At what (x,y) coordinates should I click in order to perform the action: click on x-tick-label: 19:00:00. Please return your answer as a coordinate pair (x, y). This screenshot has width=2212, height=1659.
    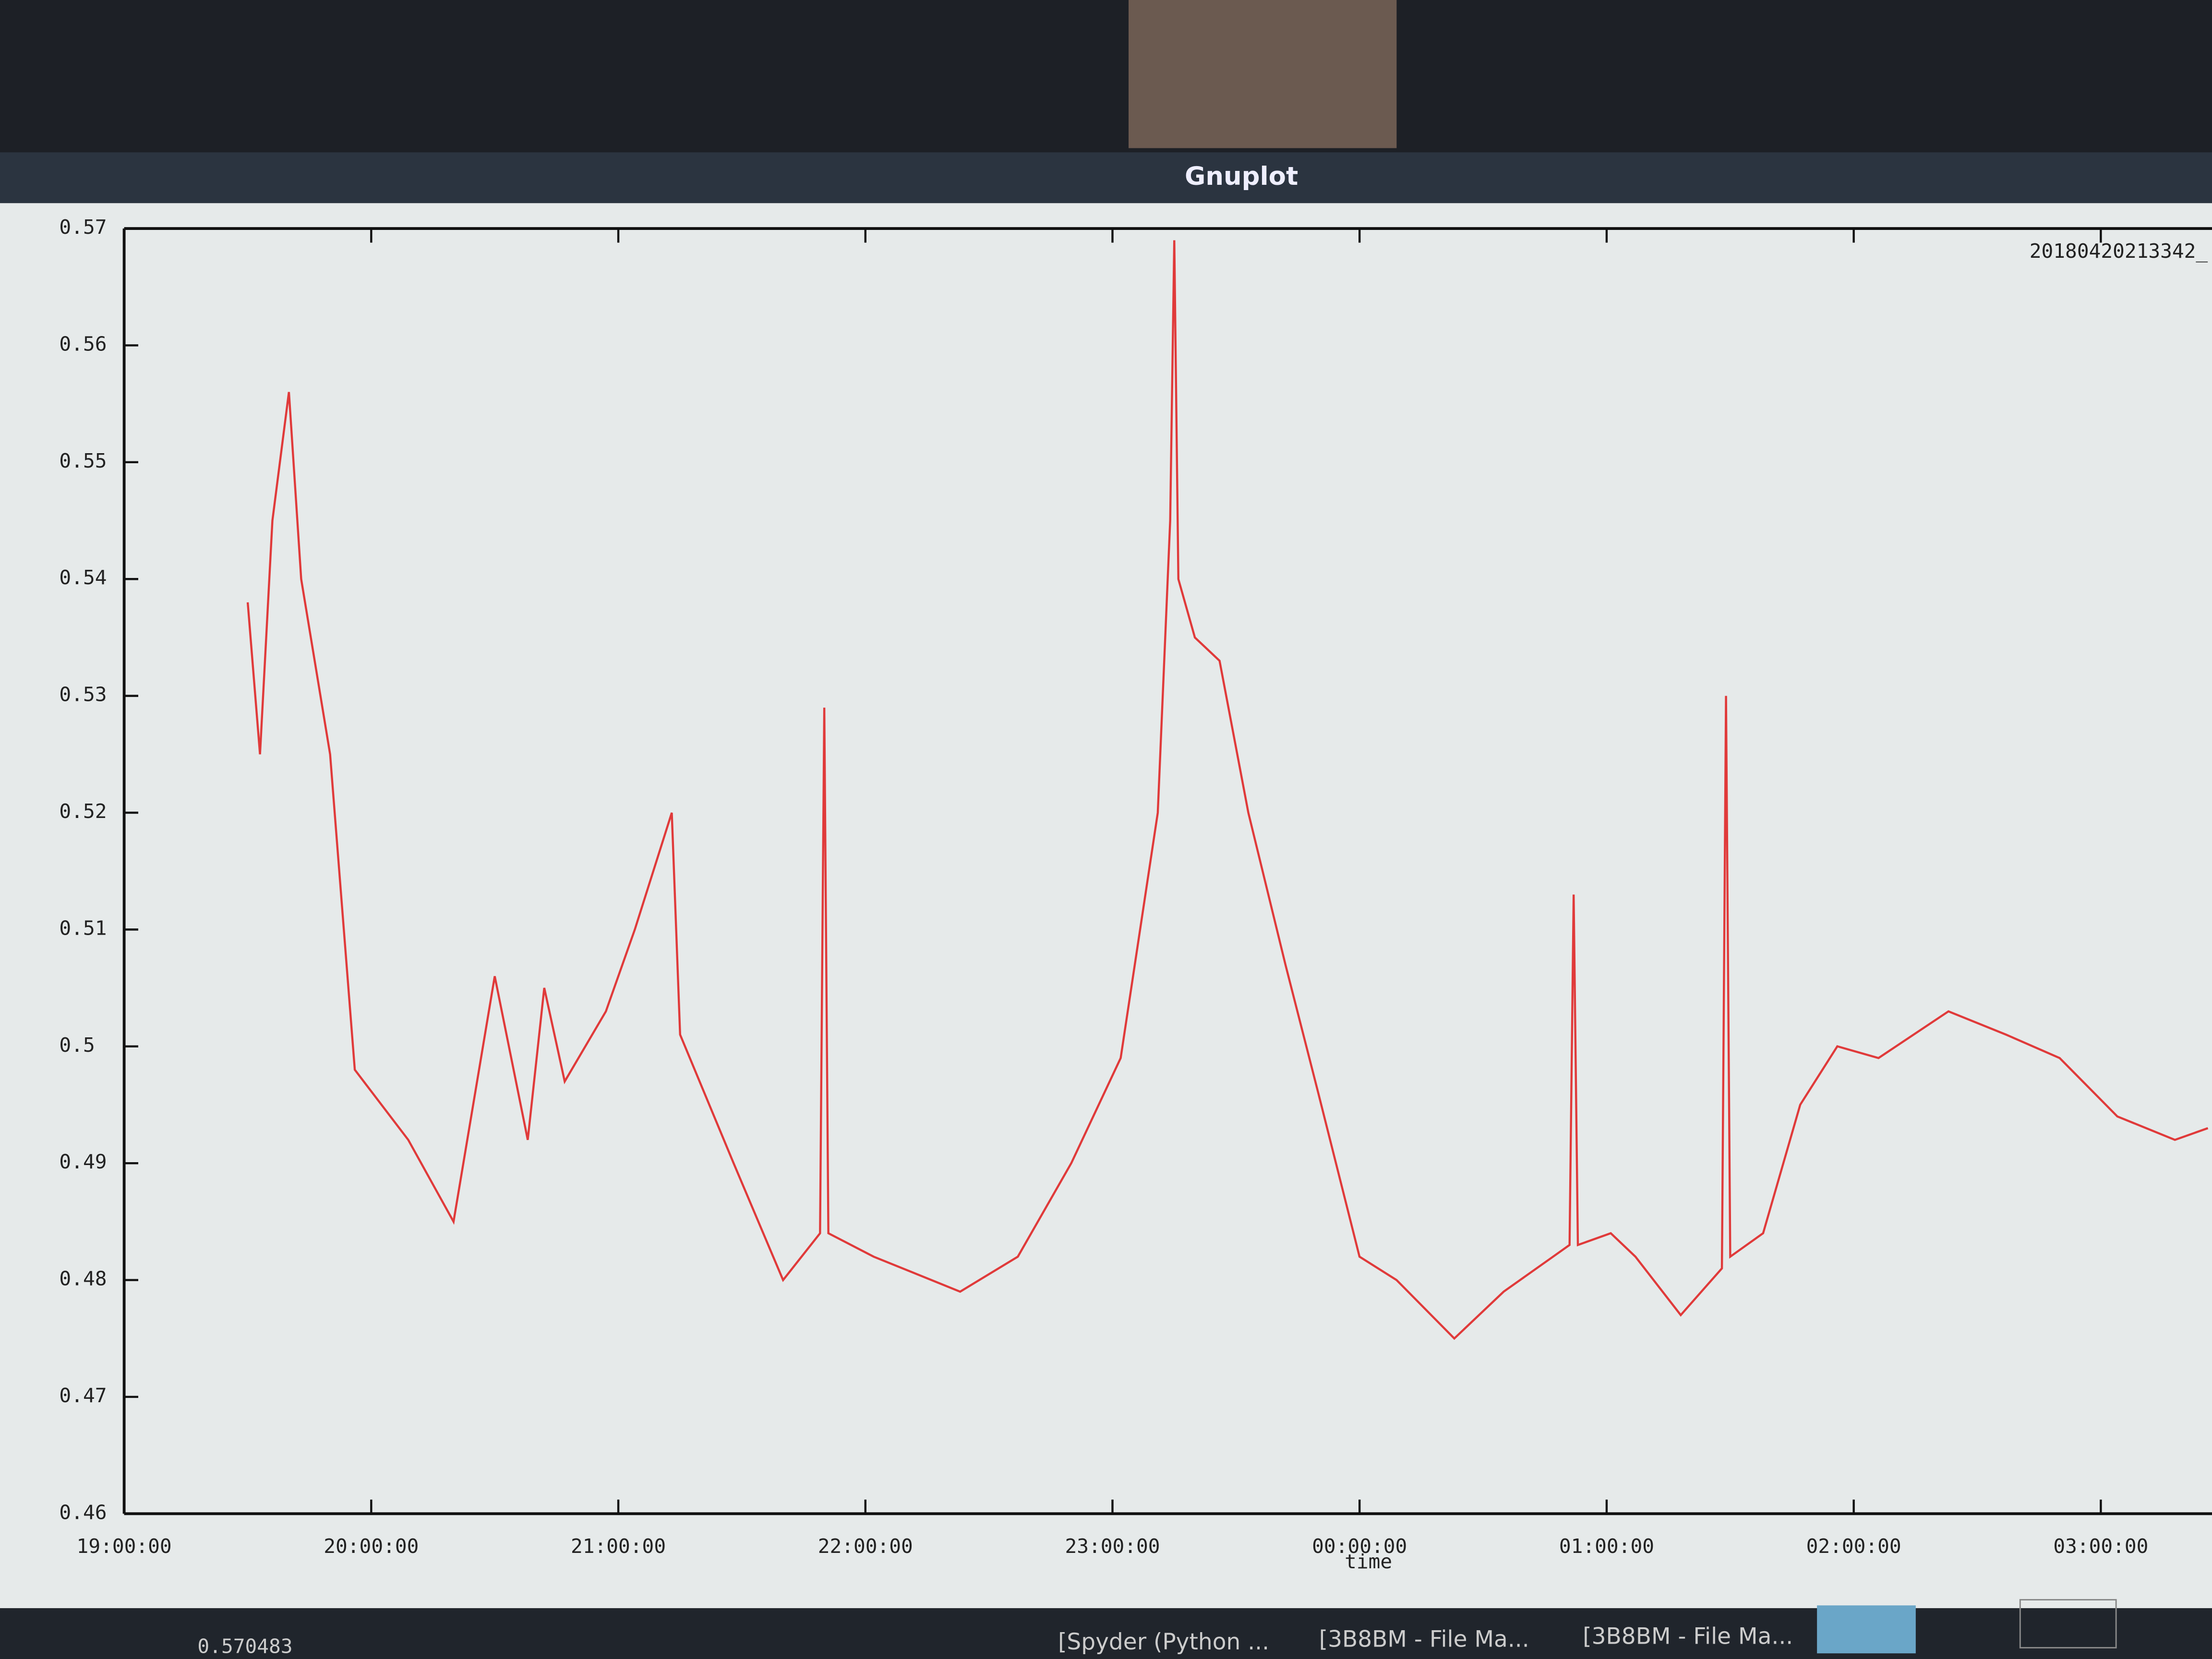
    Looking at the image, I should click on (125, 1546).